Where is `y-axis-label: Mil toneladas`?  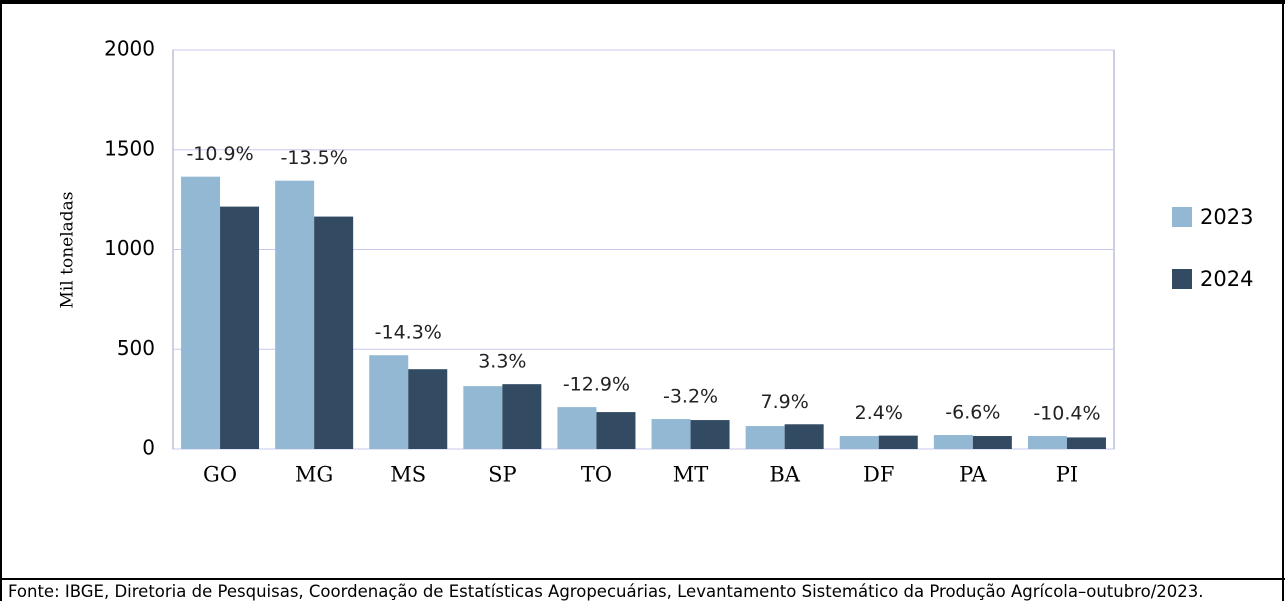
y-axis-label: Mil toneladas is located at coordinates (68, 249).